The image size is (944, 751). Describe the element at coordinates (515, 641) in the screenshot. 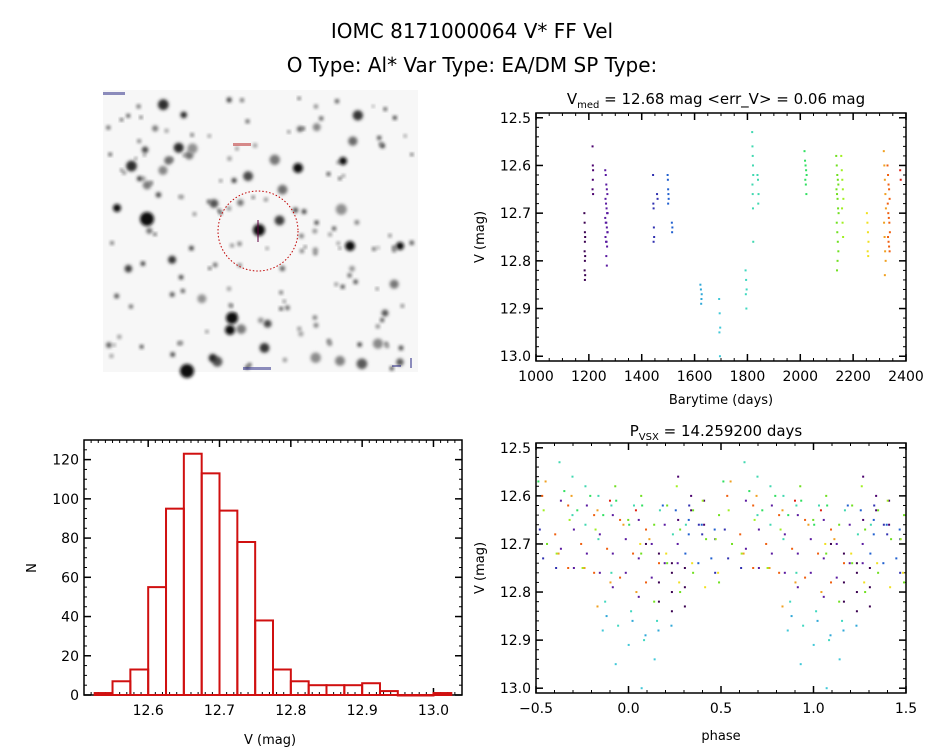

I see `y-tick-label: 12.9` at that location.